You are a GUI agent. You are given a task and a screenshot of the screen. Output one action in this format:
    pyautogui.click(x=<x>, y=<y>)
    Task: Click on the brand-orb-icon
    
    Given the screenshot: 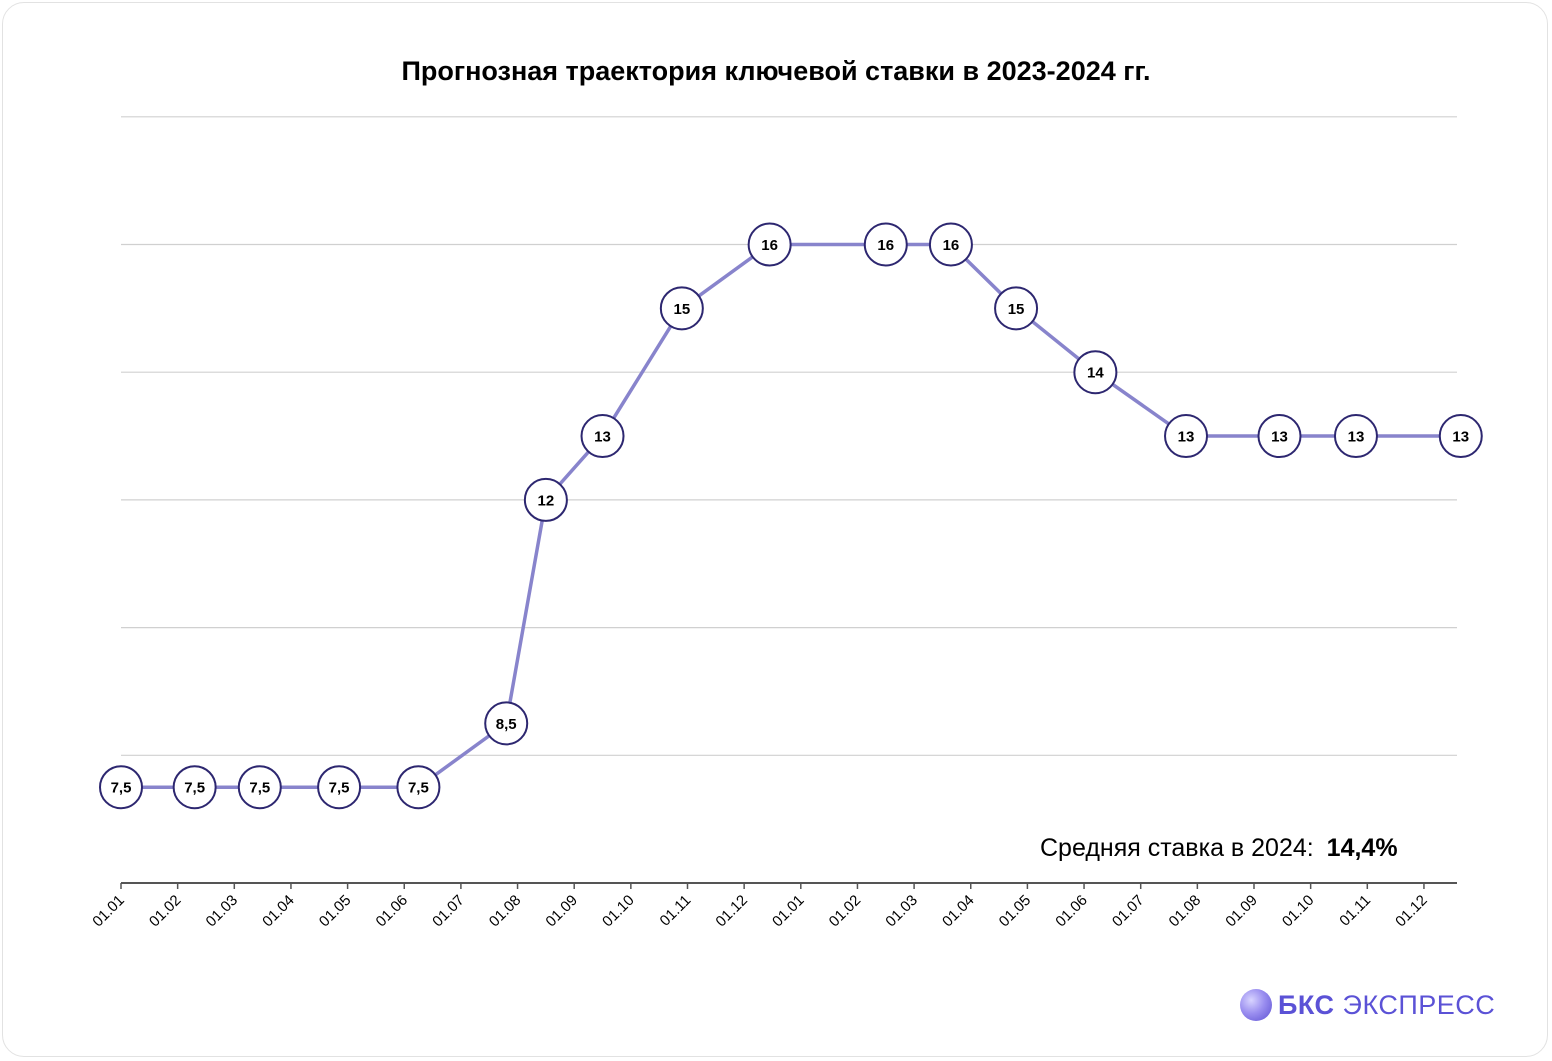 What is the action you would take?
    pyautogui.click(x=1256, y=1005)
    